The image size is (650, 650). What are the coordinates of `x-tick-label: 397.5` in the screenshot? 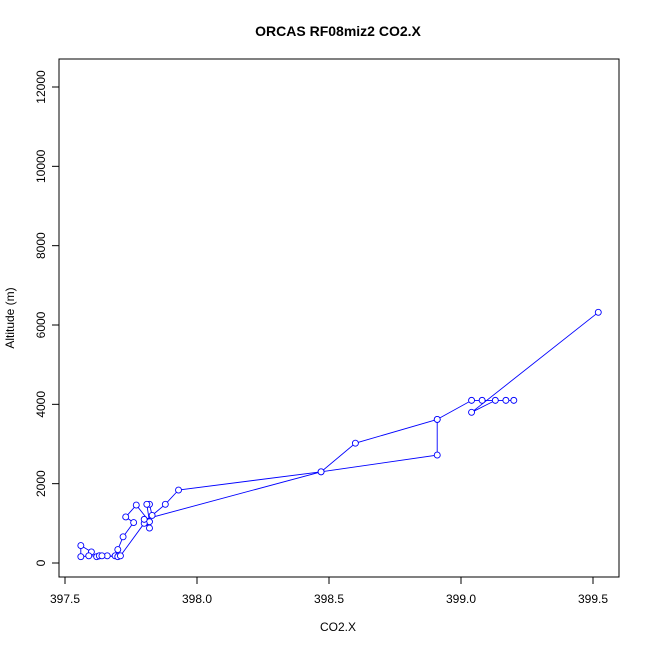 It's located at (65, 599).